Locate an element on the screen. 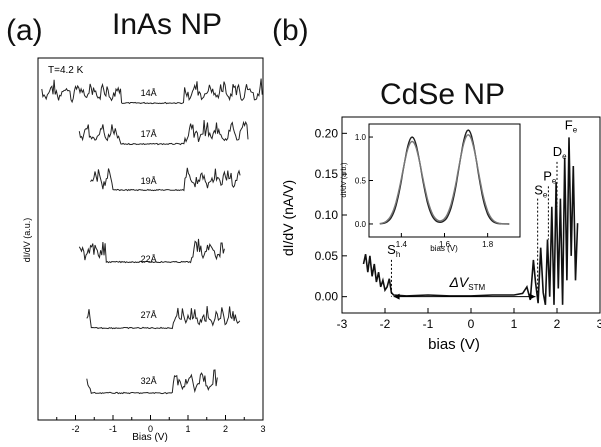 The image size is (601, 447). inset-ticks: 1.4 1.6 1.8 0.0 0.5 1.0 is located at coordinates (424, 191).